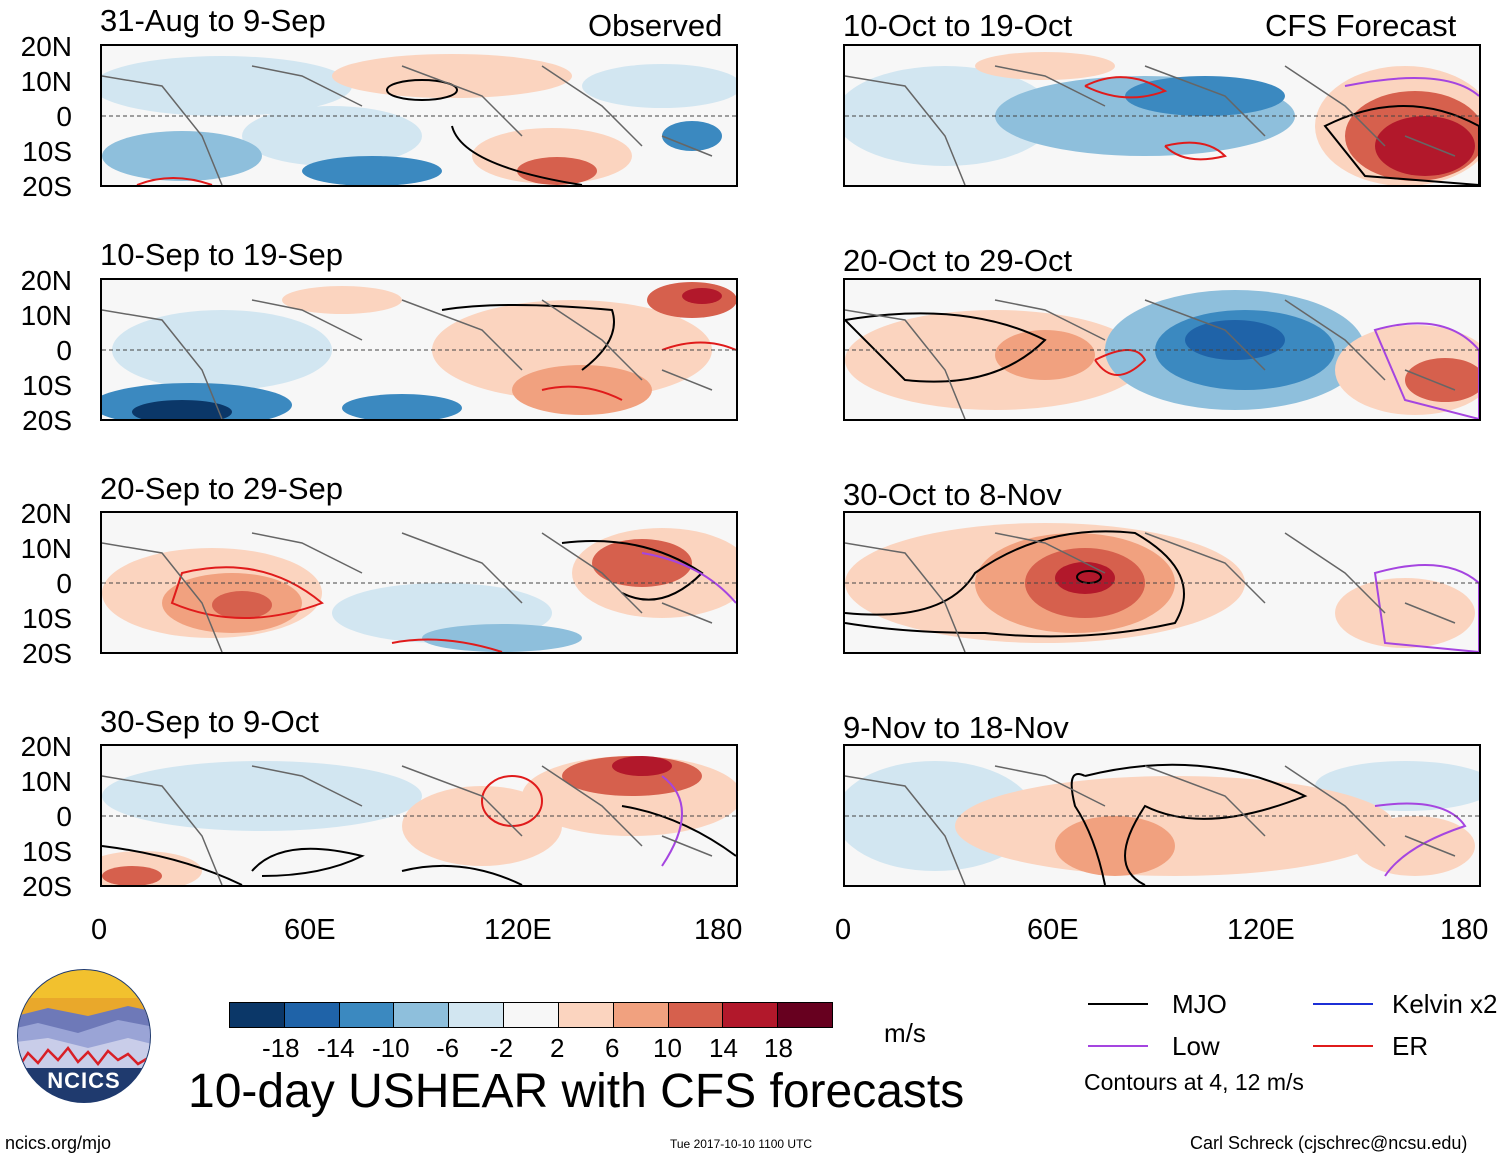 Image resolution: width=1510 pixels, height=1159 pixels. Describe the element at coordinates (1199, 1004) in the screenshot. I see `legend-label-mjo: MJO` at that location.